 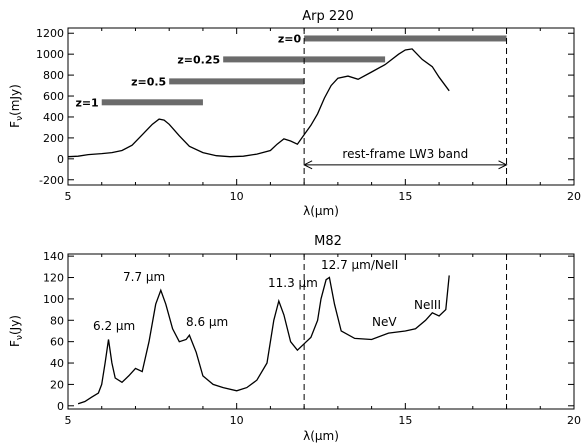 What do you see at coordinates (53, 278) in the screenshot?
I see `m82-ytick-label: 120` at bounding box center [53, 278].